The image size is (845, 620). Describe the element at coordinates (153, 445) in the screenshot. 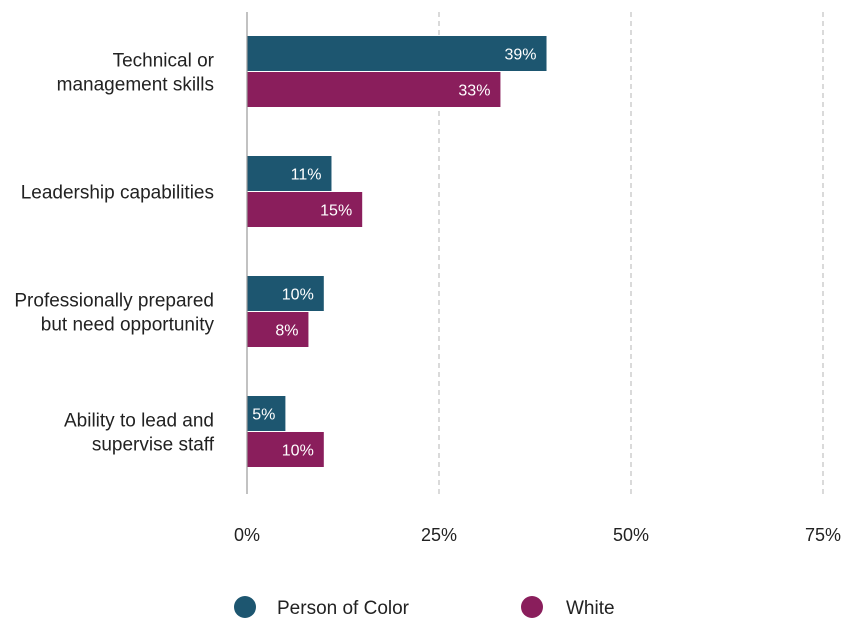

I see `category-label-3-1: supervise staff` at that location.